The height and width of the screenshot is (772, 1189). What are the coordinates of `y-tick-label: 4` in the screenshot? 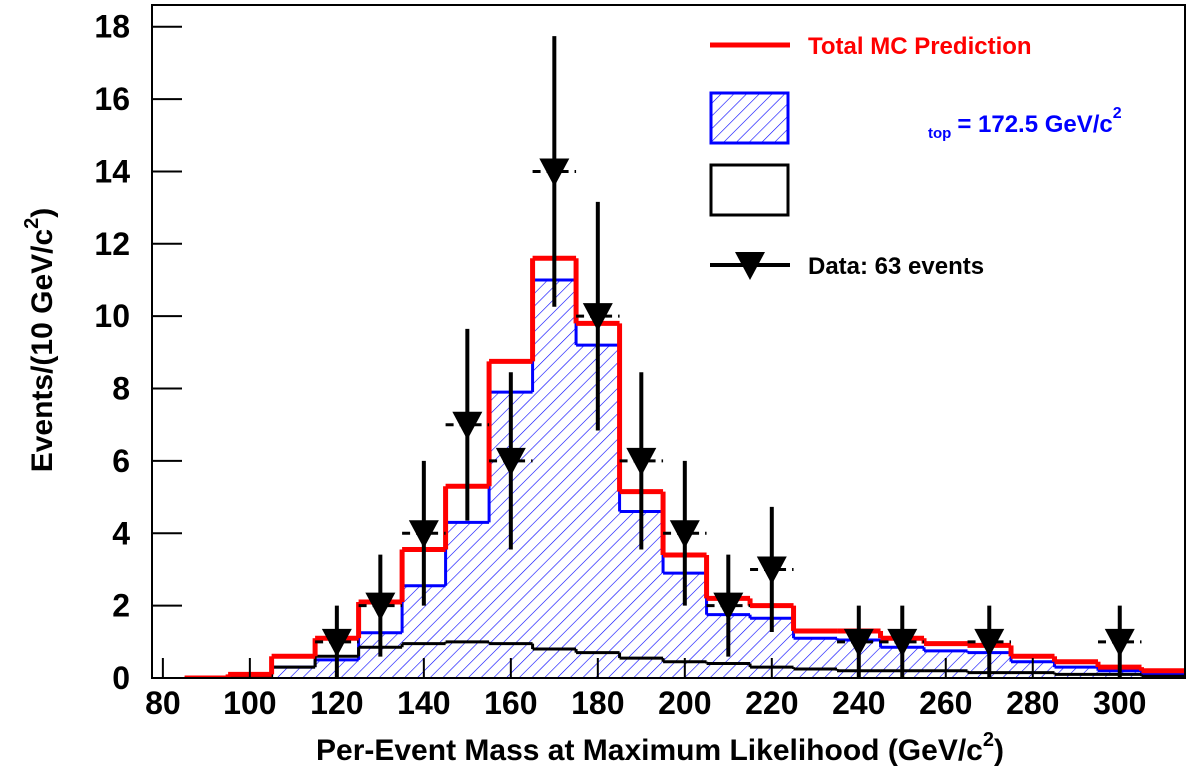 It's located at (121, 533).